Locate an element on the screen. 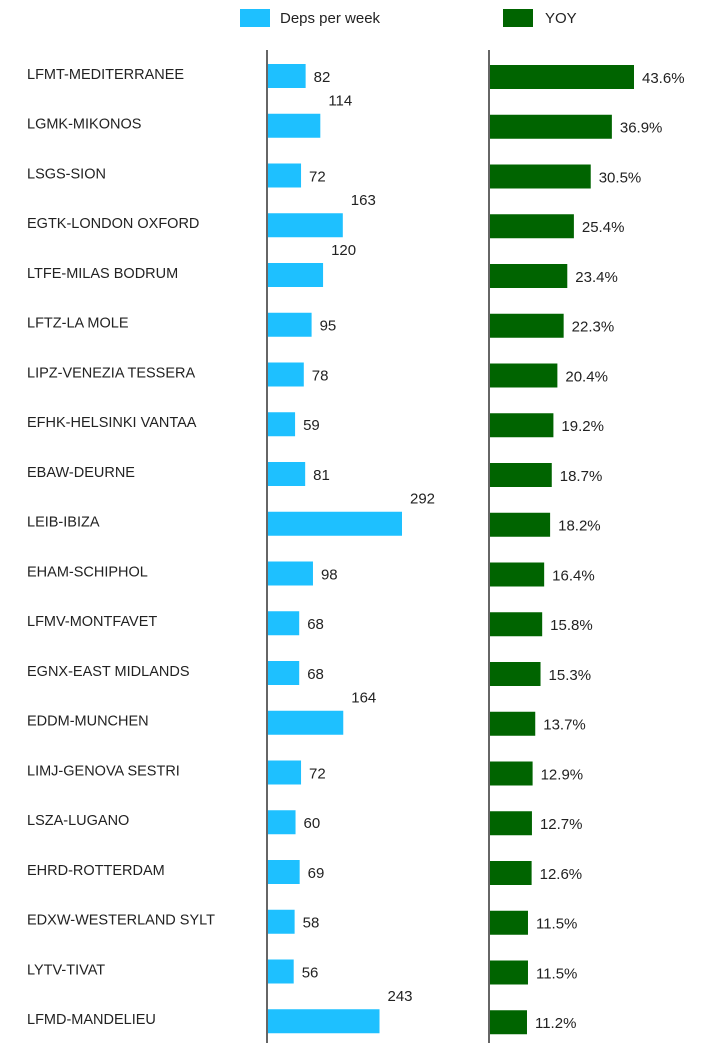  category-label: EGNX-EAST MIDLANDS is located at coordinates (108, 672).